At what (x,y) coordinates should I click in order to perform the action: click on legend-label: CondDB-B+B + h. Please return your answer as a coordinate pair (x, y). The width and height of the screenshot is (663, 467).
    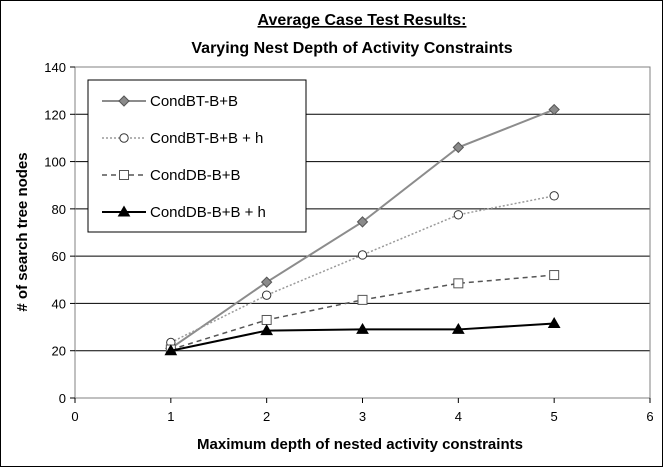
    Looking at the image, I should click on (208, 212).